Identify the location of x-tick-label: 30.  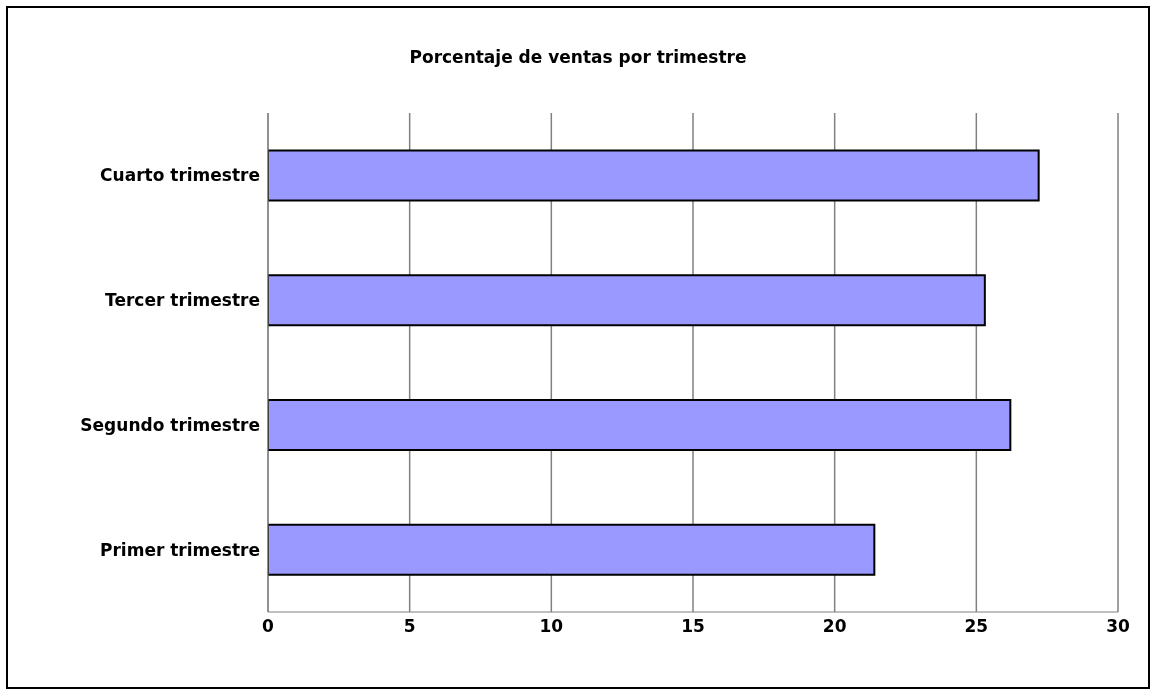
(1118, 626).